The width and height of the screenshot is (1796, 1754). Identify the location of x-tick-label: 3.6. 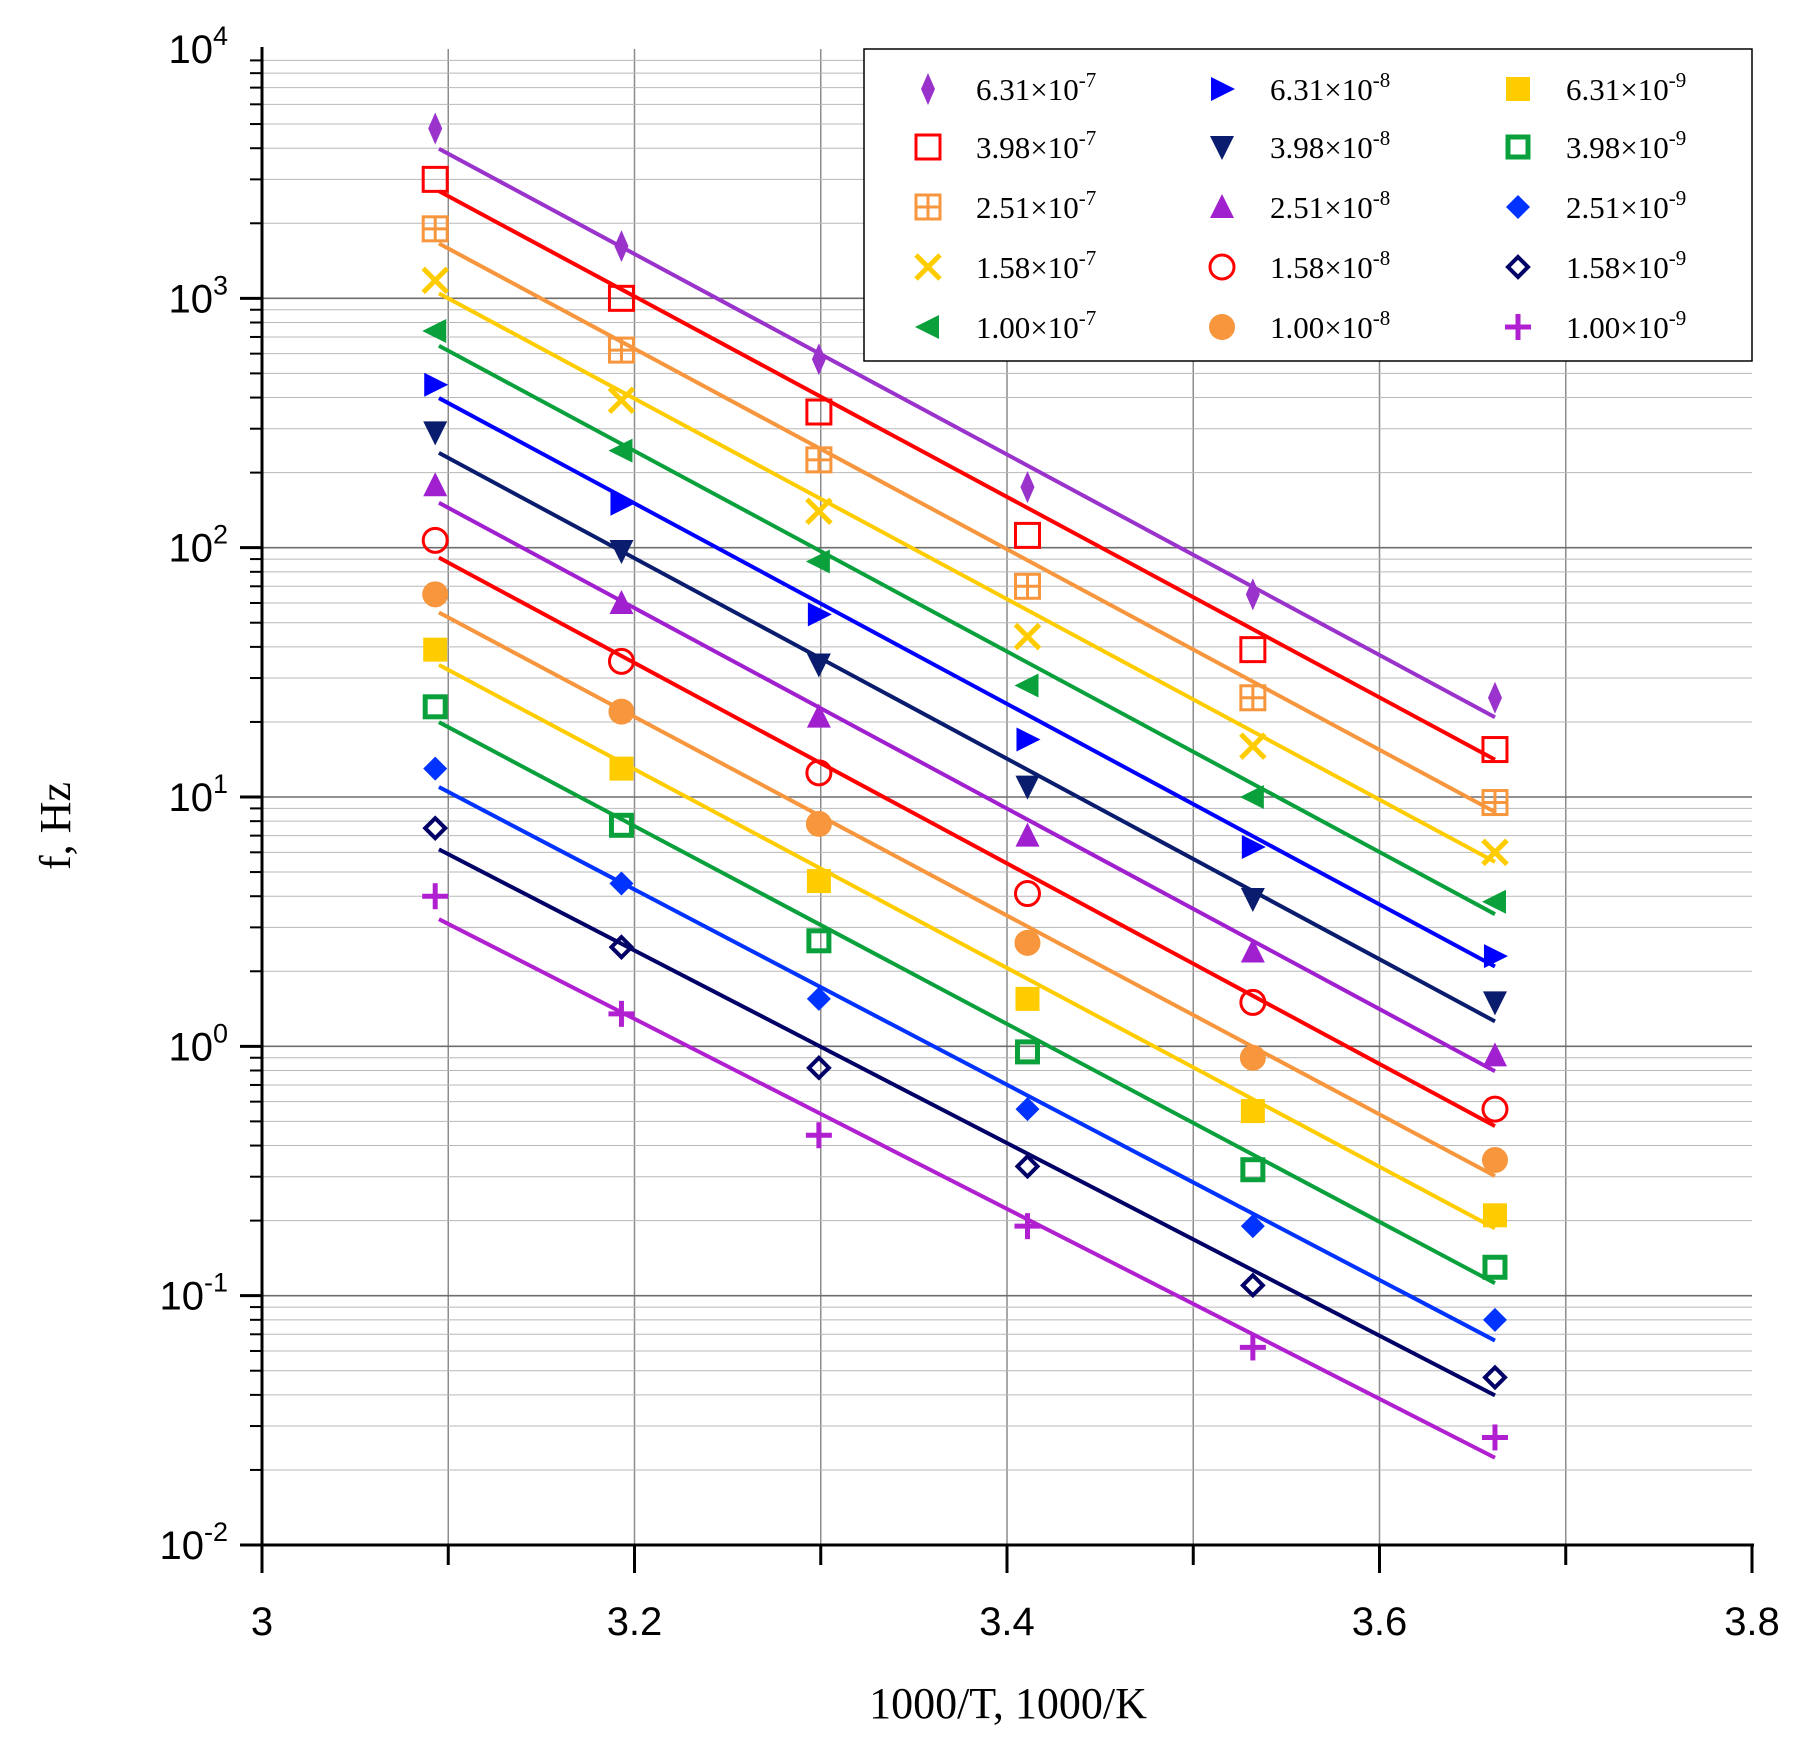
(1380, 1622).